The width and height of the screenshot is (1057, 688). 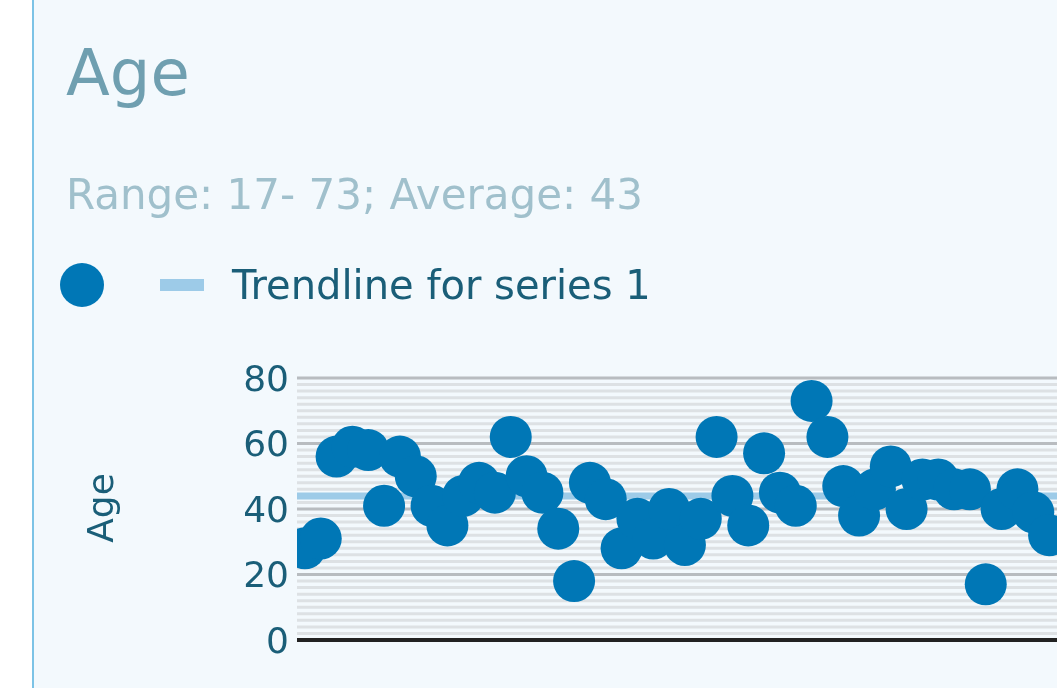 What do you see at coordinates (266, 444) in the screenshot?
I see `y-tick-label: 60` at bounding box center [266, 444].